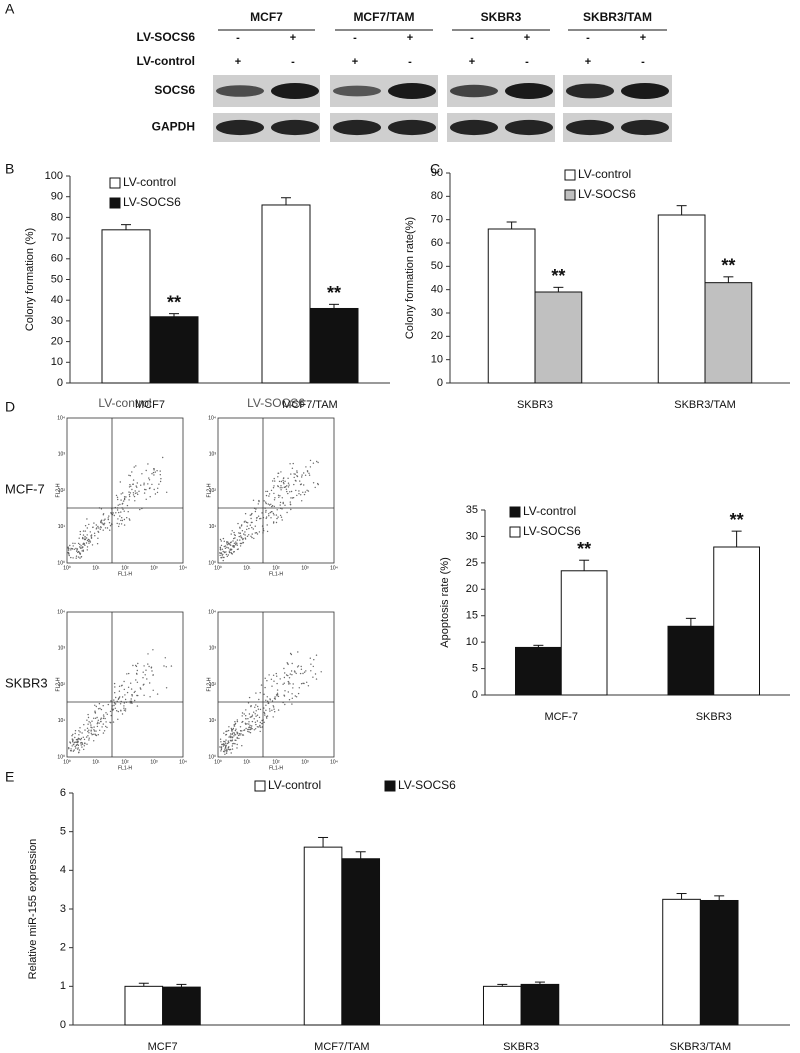 The height and width of the screenshot is (1053, 800). Describe the element at coordinates (437, 313) in the screenshot. I see `y-tick-label: 30` at that location.